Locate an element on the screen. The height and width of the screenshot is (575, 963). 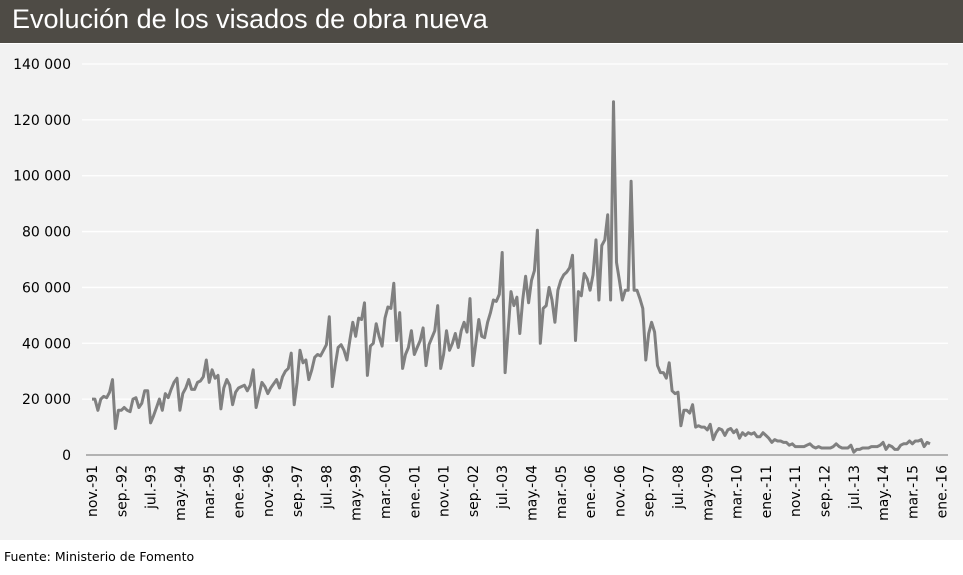
x-tick-label: jul.-03 is located at coordinates (503, 487).